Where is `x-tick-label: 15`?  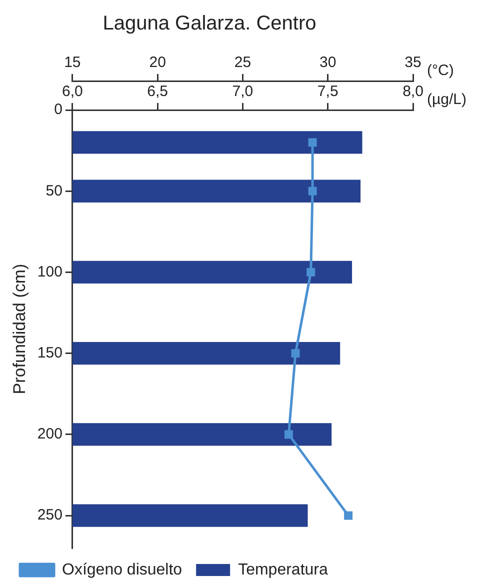 x-tick-label: 15 is located at coordinates (72, 63).